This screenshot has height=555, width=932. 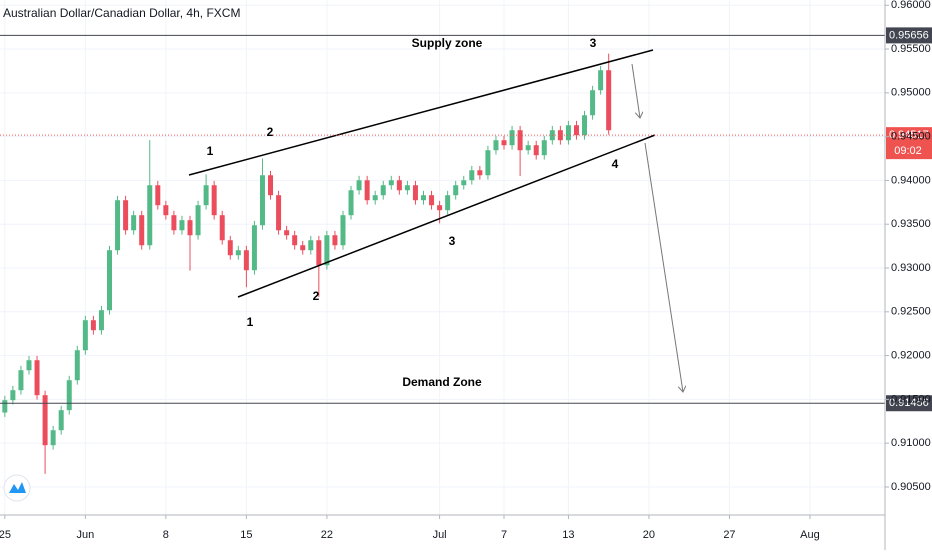 I want to click on current-price-box, so click(x=909, y=143).